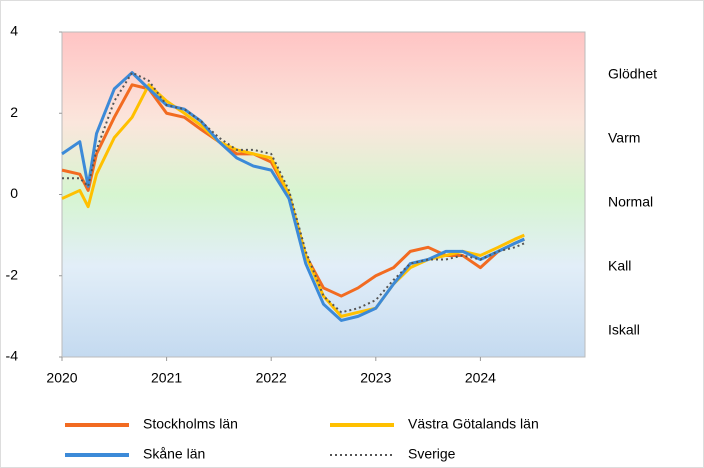 This screenshot has width=704, height=468. What do you see at coordinates (14, 31) in the screenshot?
I see `y-tick-label: 4` at bounding box center [14, 31].